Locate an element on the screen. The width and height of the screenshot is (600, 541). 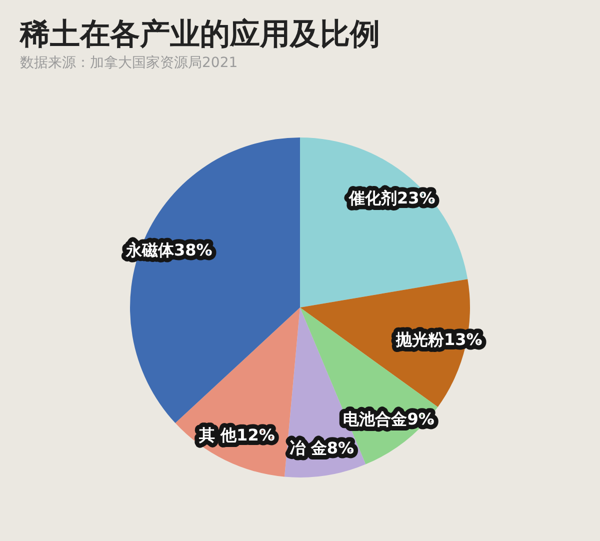
slice-label: 其 他12% is located at coordinates (236, 435).